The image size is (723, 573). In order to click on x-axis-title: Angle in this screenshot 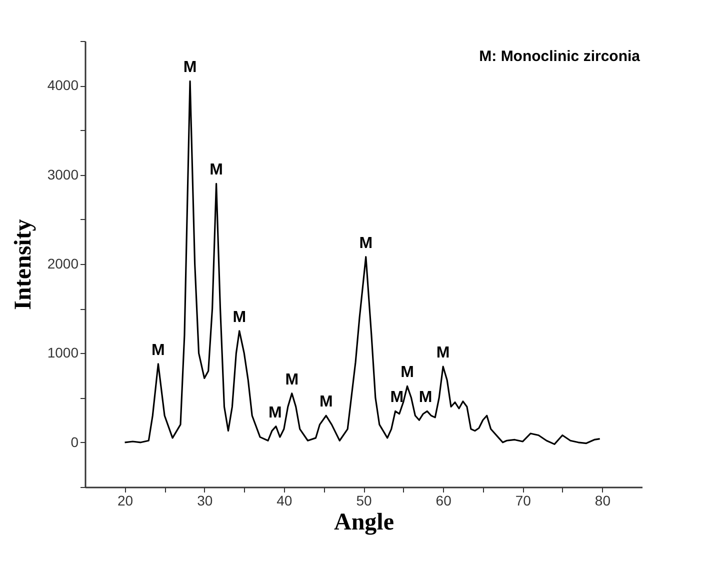, I will do `click(364, 523)`.